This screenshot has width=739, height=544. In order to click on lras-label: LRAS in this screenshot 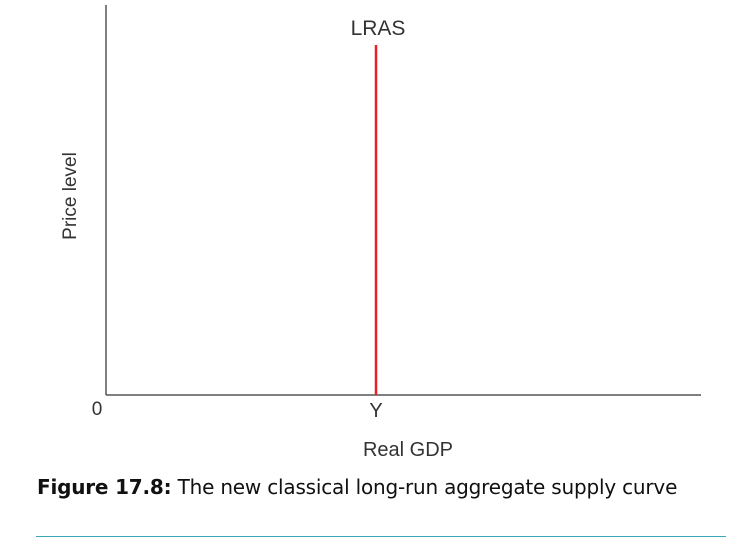, I will do `click(378, 28)`.